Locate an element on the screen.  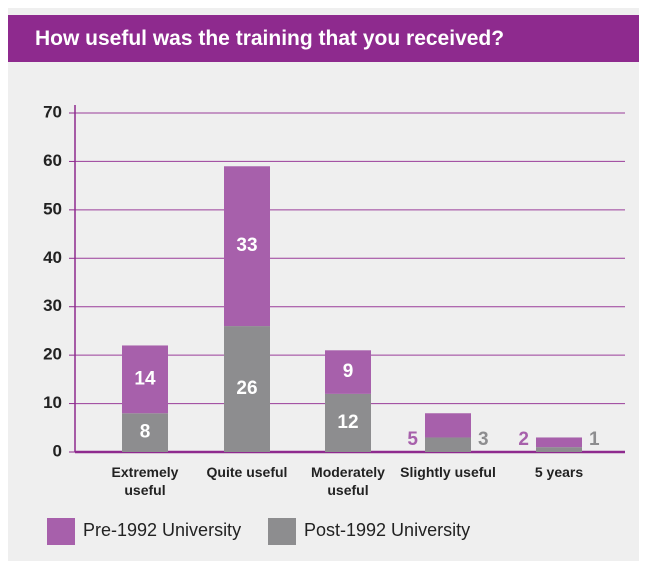
y-tick-label: 20 is located at coordinates (52, 354).